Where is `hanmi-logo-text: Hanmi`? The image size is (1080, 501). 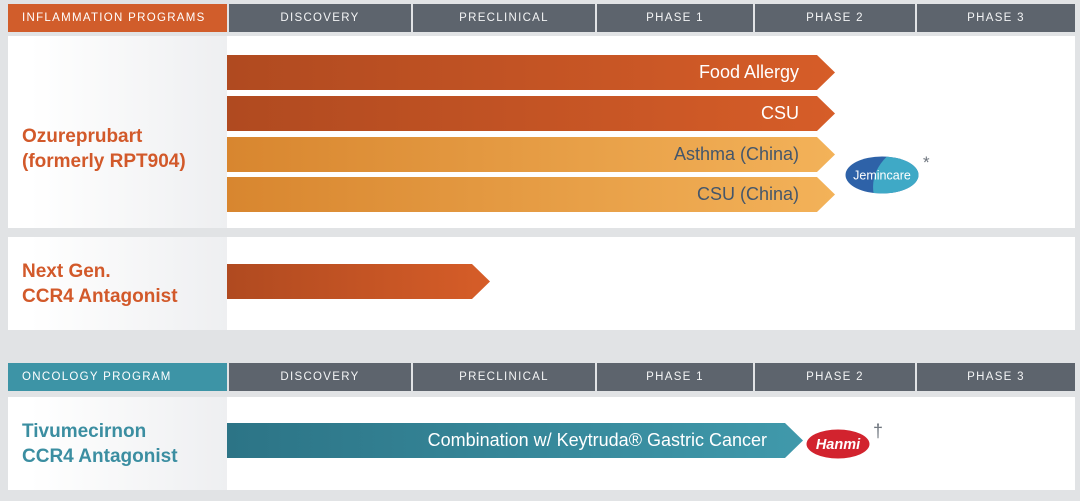 hanmi-logo-text: Hanmi is located at coordinates (838, 445).